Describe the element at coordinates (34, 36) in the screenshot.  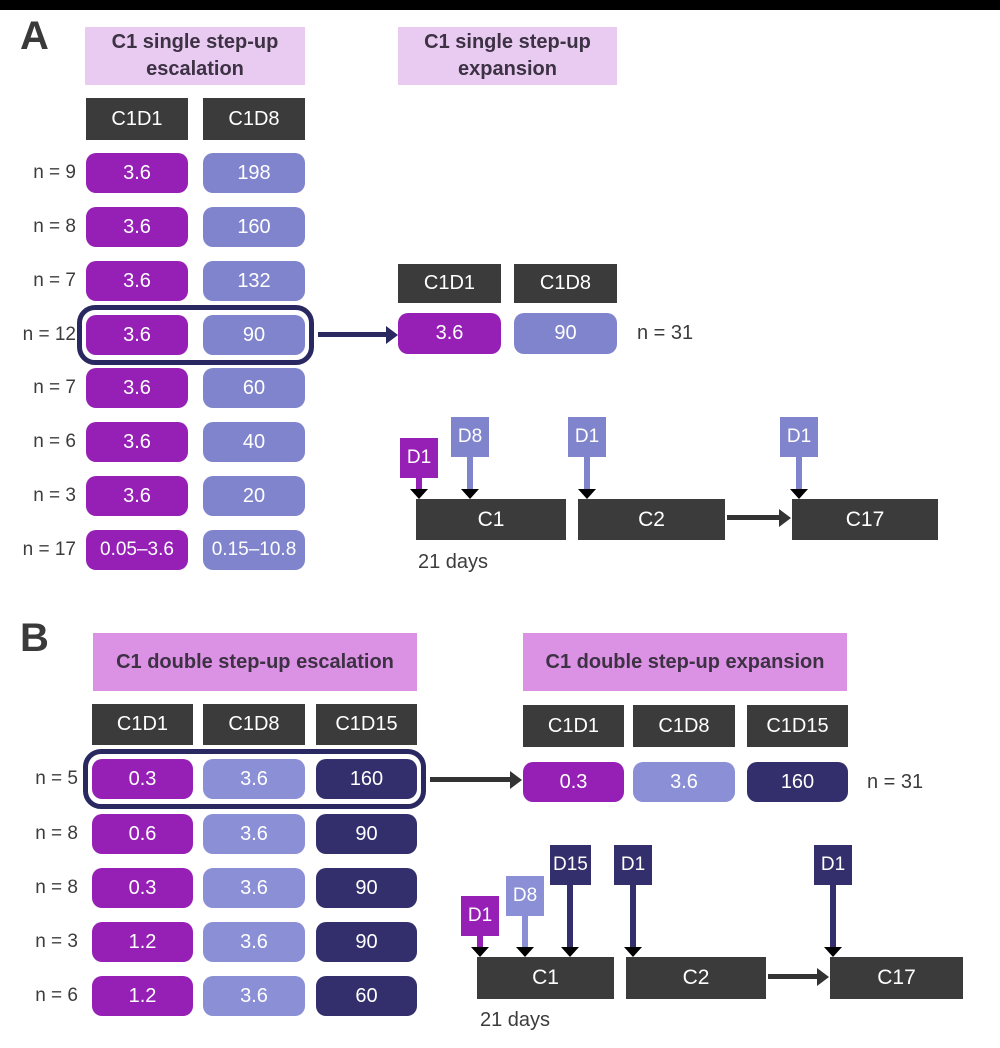
I see `panel-a-label: A` at that location.